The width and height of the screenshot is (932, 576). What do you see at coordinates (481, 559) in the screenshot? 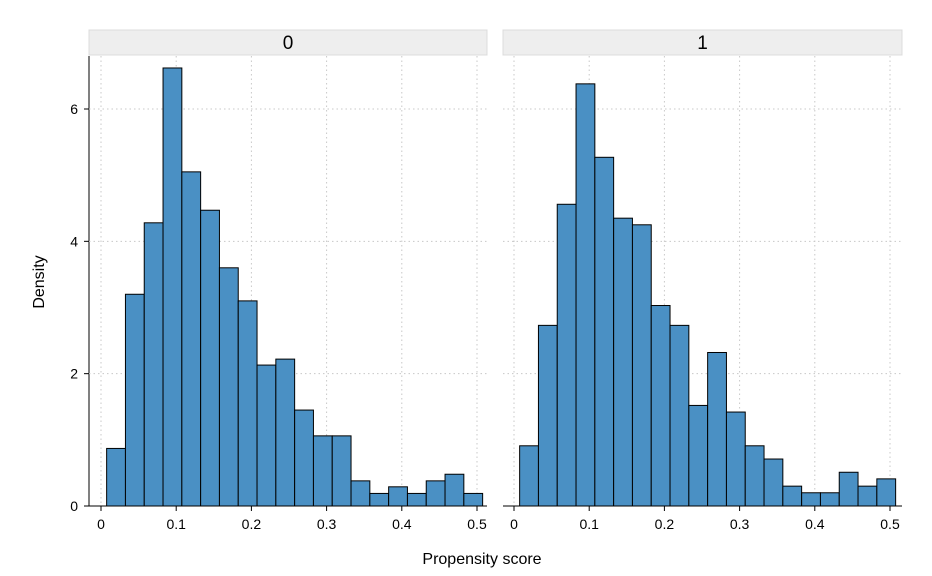
I see `x-axis-title: Propensity score` at bounding box center [481, 559].